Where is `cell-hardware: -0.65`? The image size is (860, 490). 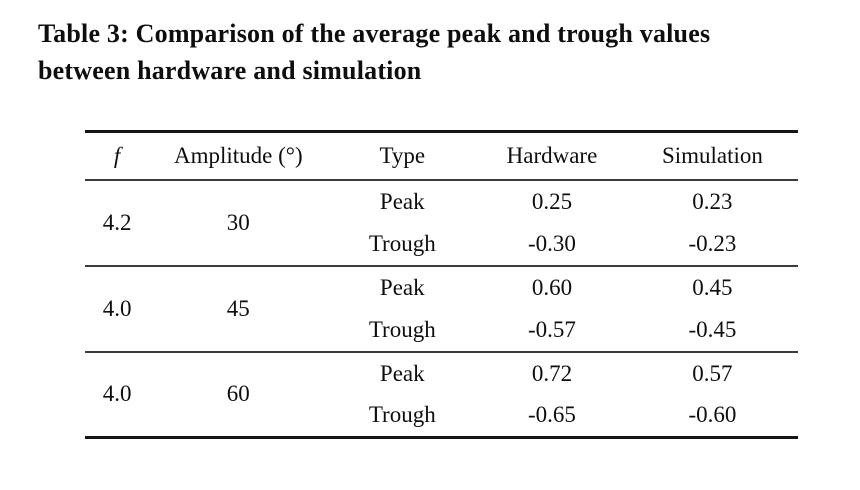
cell-hardware: -0.65 is located at coordinates (552, 415).